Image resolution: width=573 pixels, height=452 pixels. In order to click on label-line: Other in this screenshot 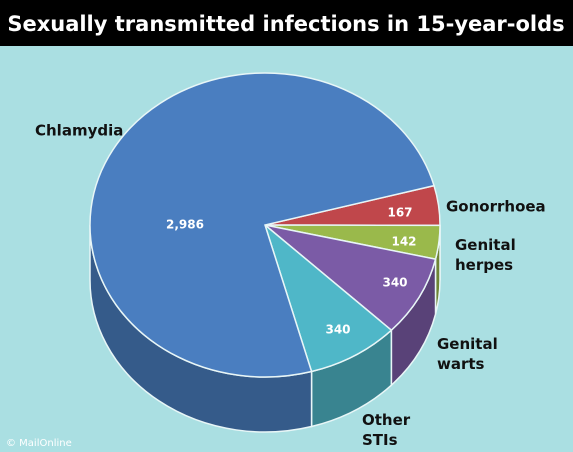, I will do `click(386, 420)`.